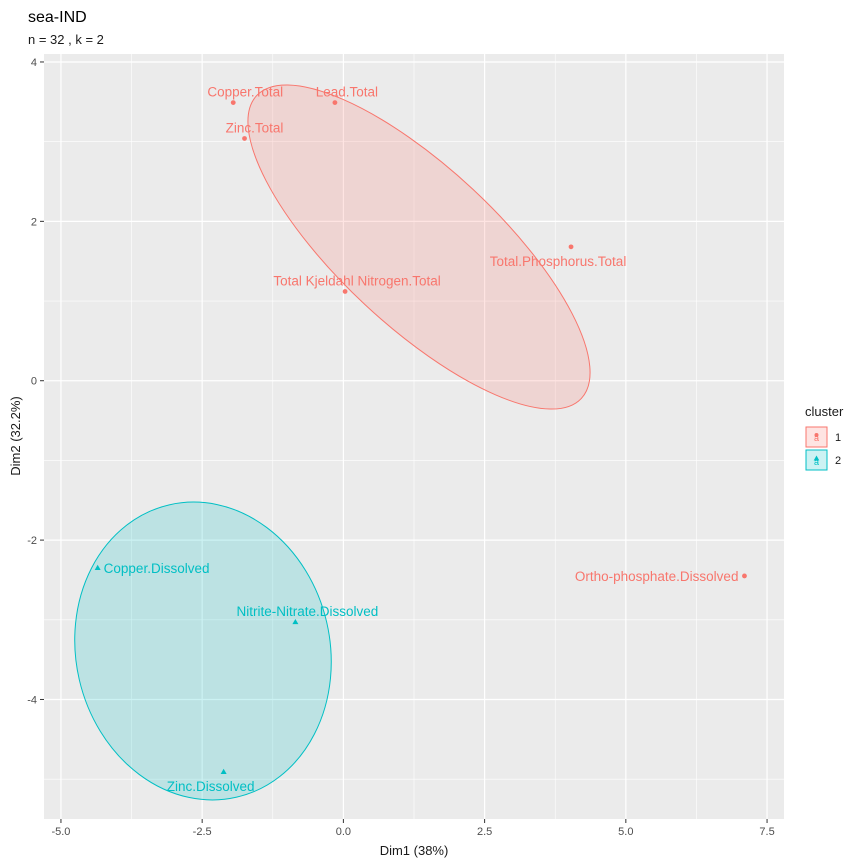  I want to click on y-axis-title: Dim2 (32.2%), so click(15, 435).